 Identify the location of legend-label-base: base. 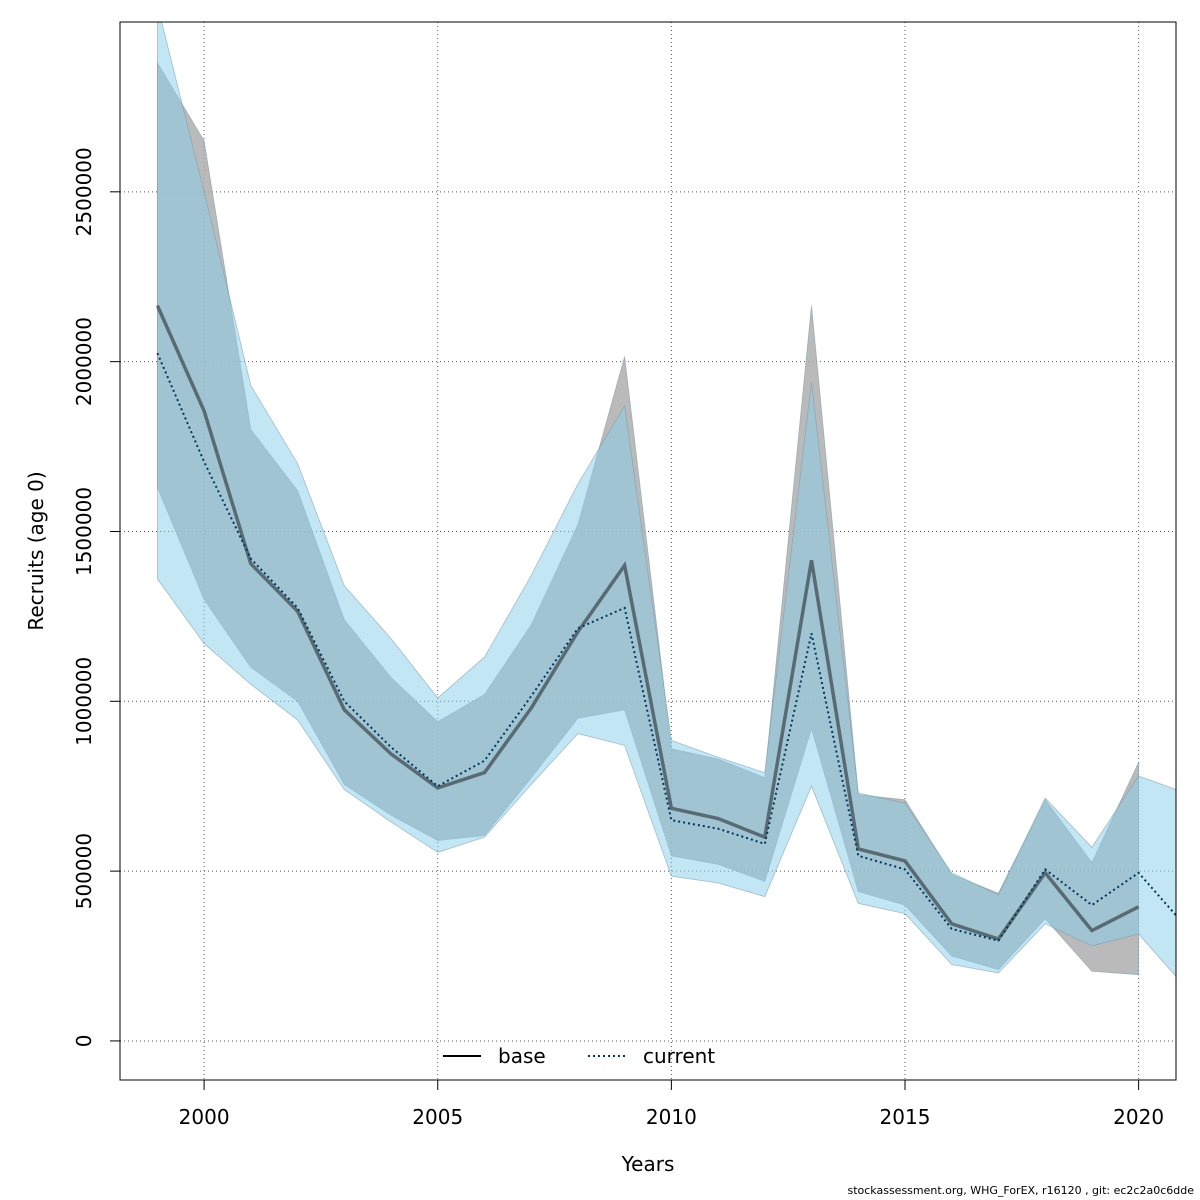
(522, 1056).